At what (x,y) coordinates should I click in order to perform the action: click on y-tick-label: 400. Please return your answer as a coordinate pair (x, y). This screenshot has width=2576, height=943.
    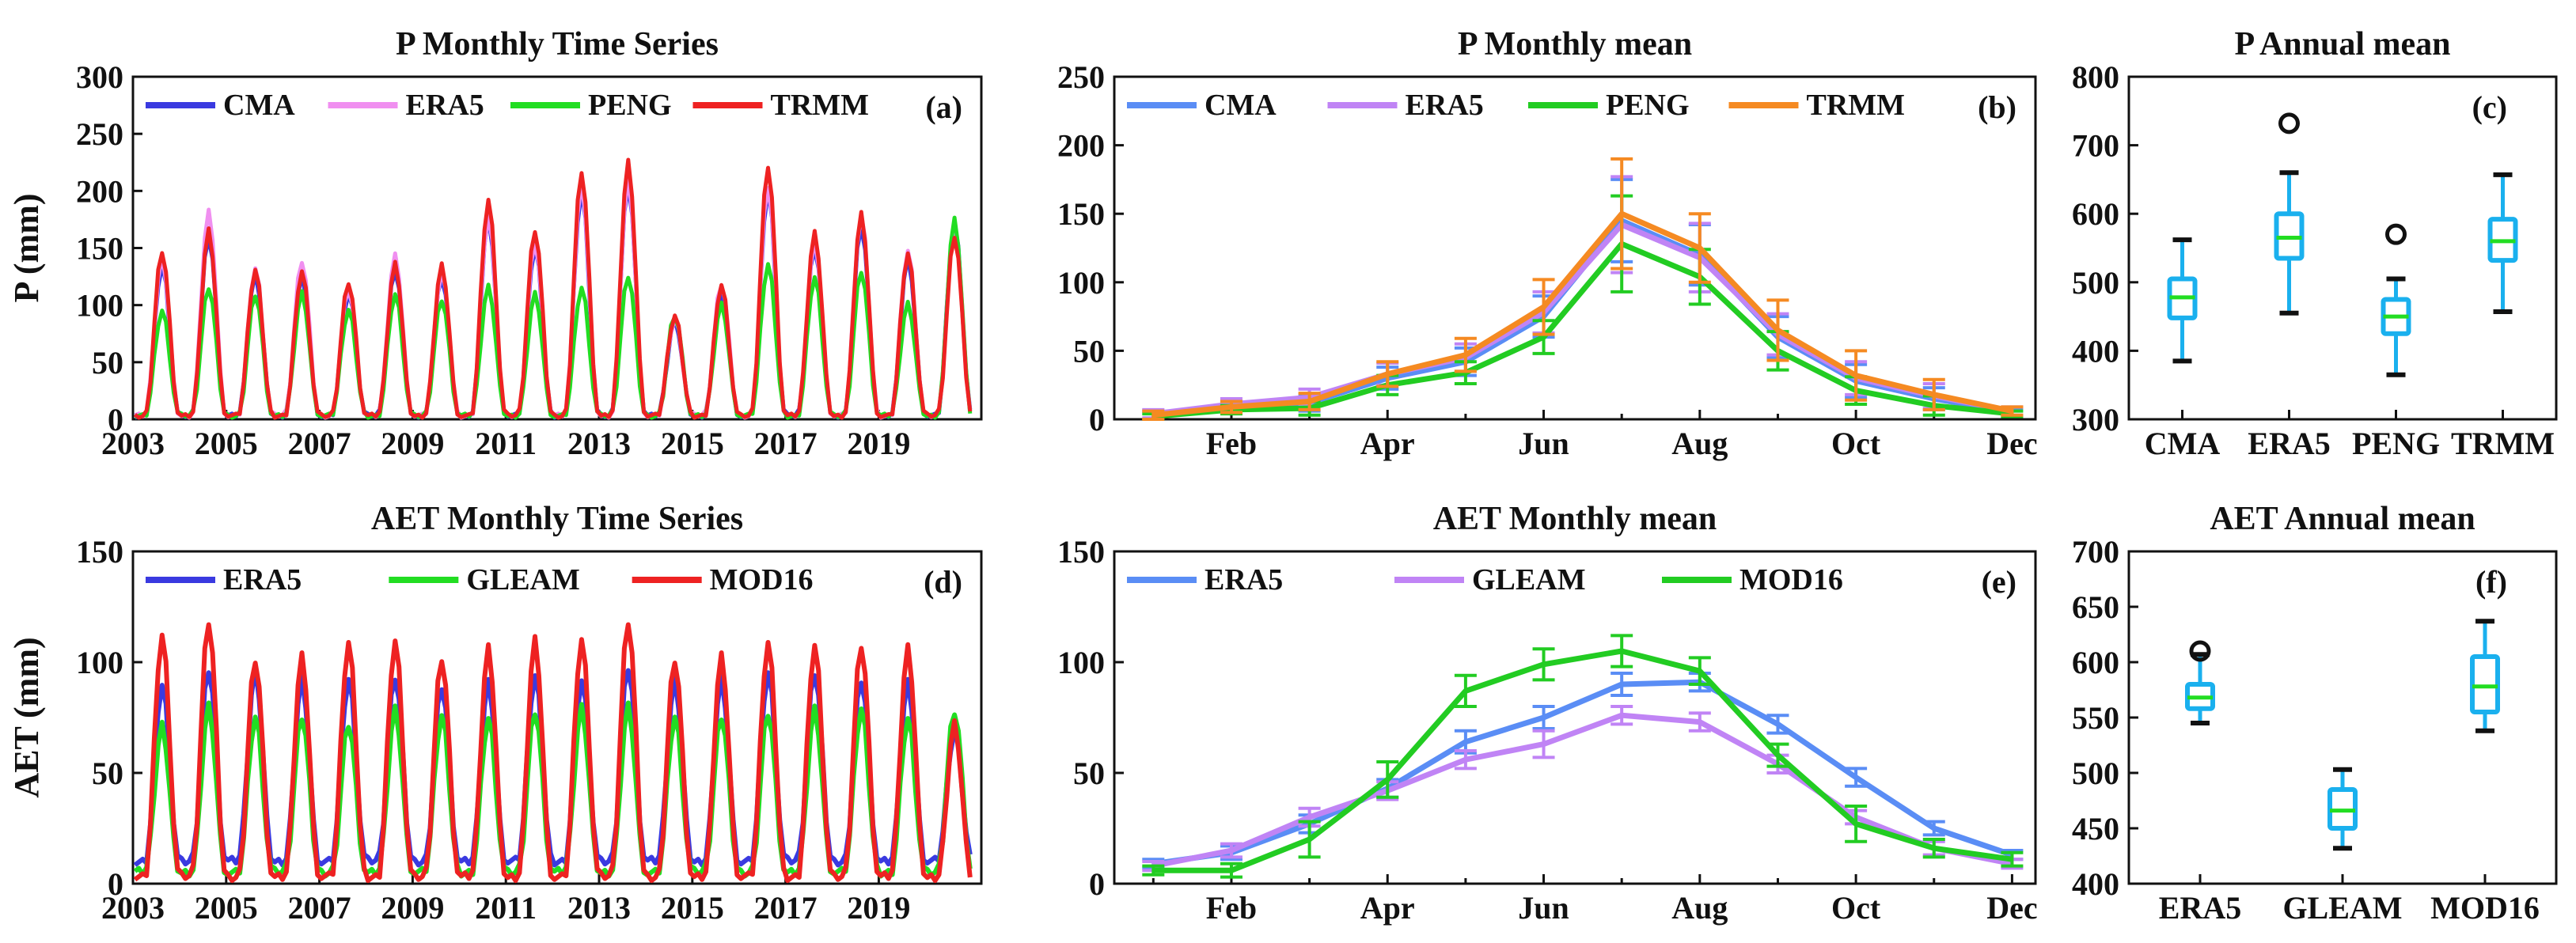
    Looking at the image, I should click on (2095, 884).